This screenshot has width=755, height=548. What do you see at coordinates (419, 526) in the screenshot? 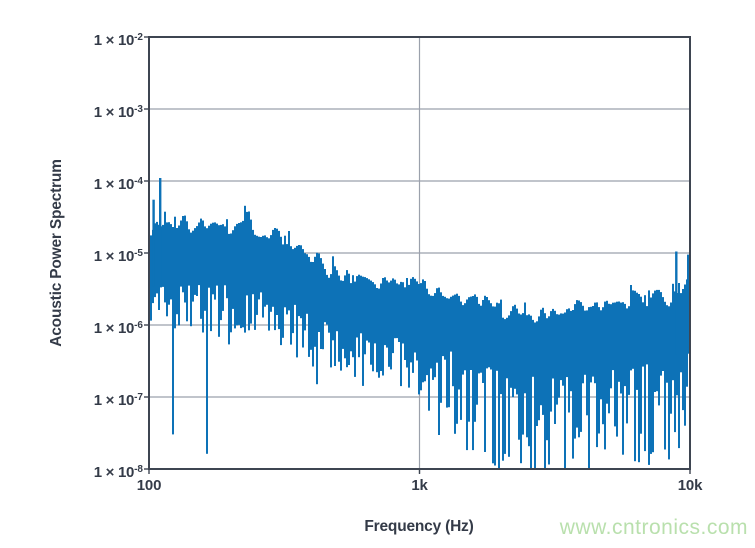
I see `x-axis-title: Frequency (Hz)` at bounding box center [419, 526].